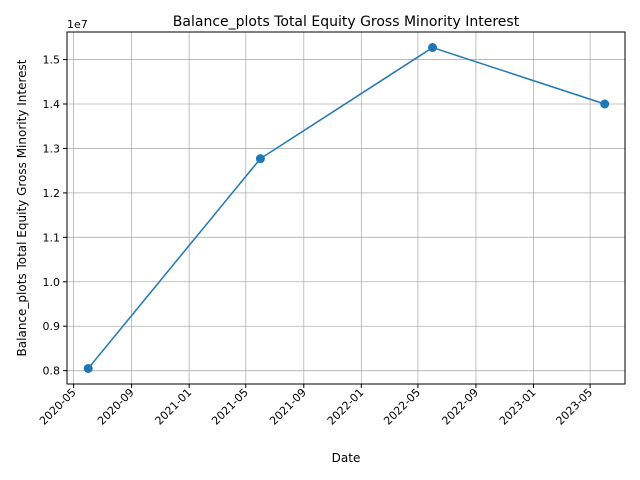  Describe the element at coordinates (518, 407) in the screenshot. I see `x-tick-label: 2023-01` at that location.